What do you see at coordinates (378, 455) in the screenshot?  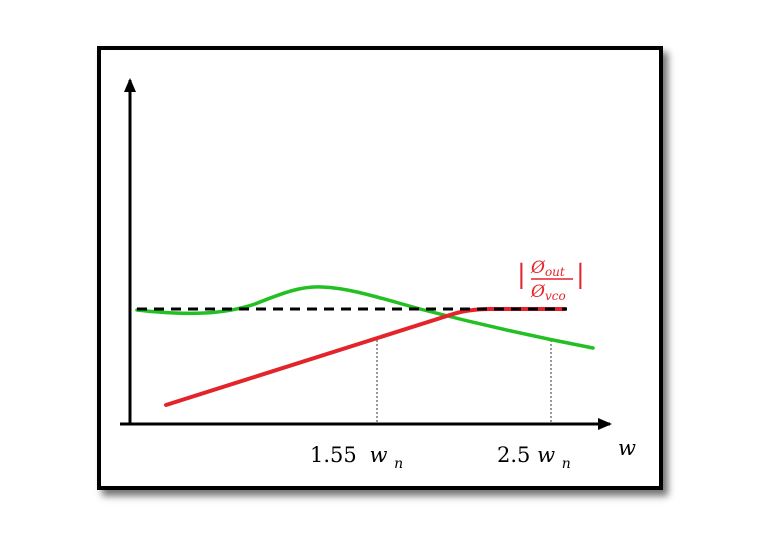 I see `tick1-variable: w` at bounding box center [378, 455].